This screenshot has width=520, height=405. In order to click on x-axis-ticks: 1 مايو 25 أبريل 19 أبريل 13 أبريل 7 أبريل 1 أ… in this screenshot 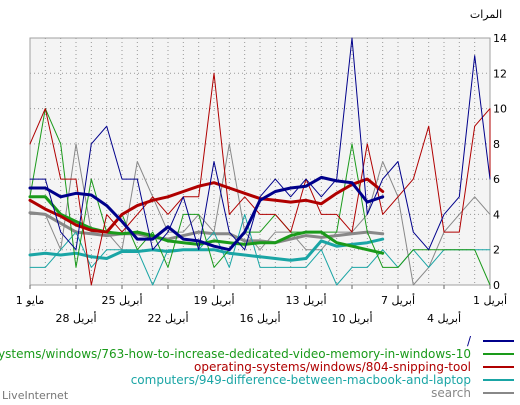, I will do `click(261, 305)`.